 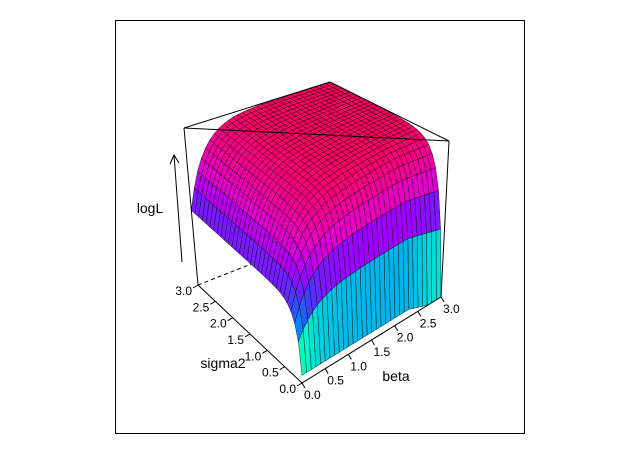 What do you see at coordinates (183, 291) in the screenshot?
I see `y-axis-tick-label: 3.0` at bounding box center [183, 291].